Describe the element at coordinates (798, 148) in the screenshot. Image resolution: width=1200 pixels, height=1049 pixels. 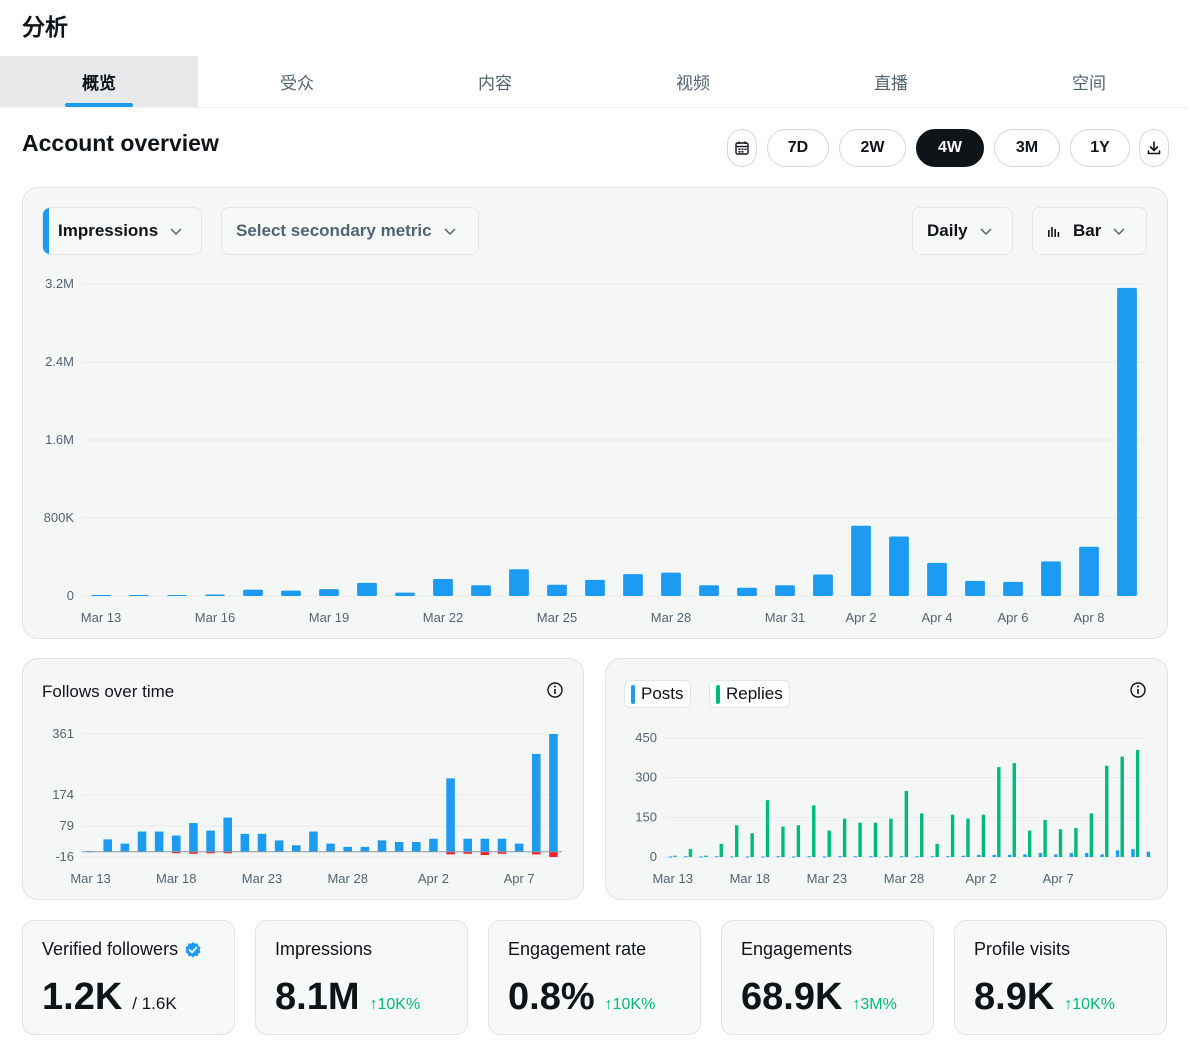
I see `range-7d-button: 7D` at that location.